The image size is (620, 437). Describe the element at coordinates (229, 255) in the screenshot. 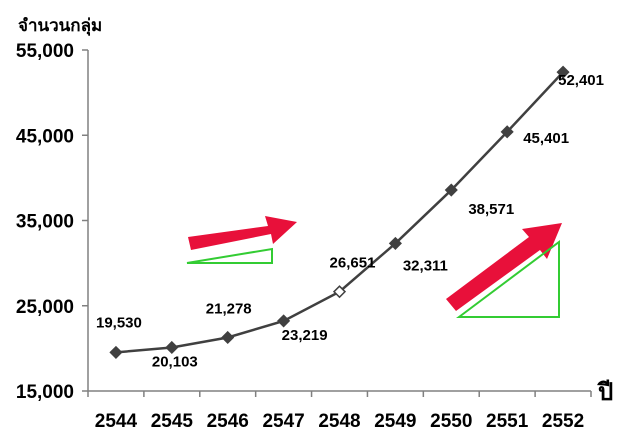

I see `green-triangle-small` at that location.